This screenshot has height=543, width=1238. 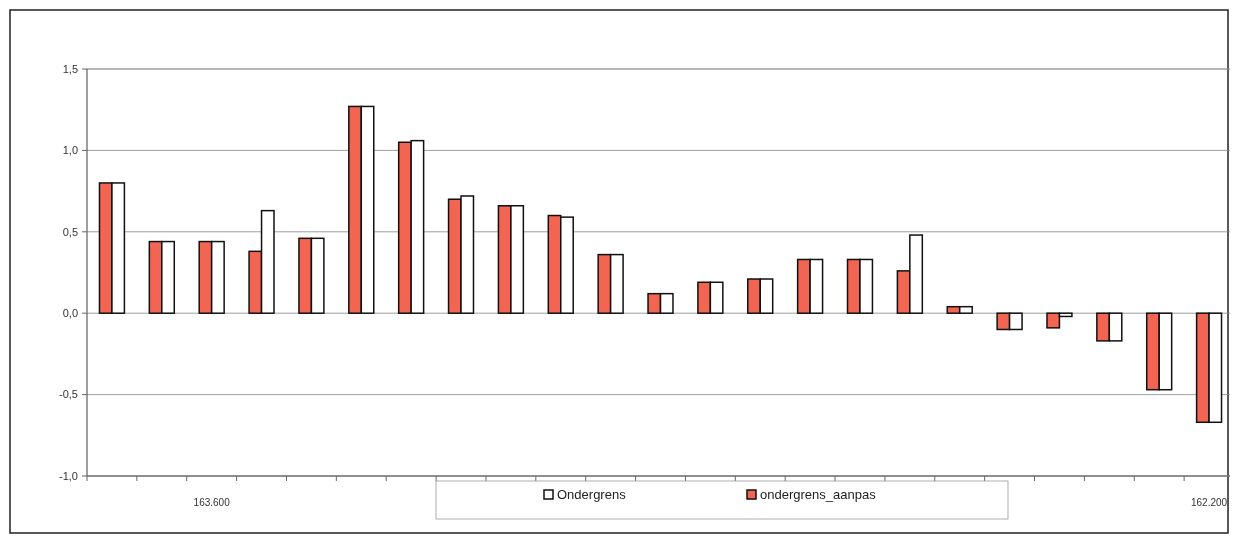 What do you see at coordinates (592, 494) in the screenshot?
I see `legend-label: Ondergrens` at bounding box center [592, 494].